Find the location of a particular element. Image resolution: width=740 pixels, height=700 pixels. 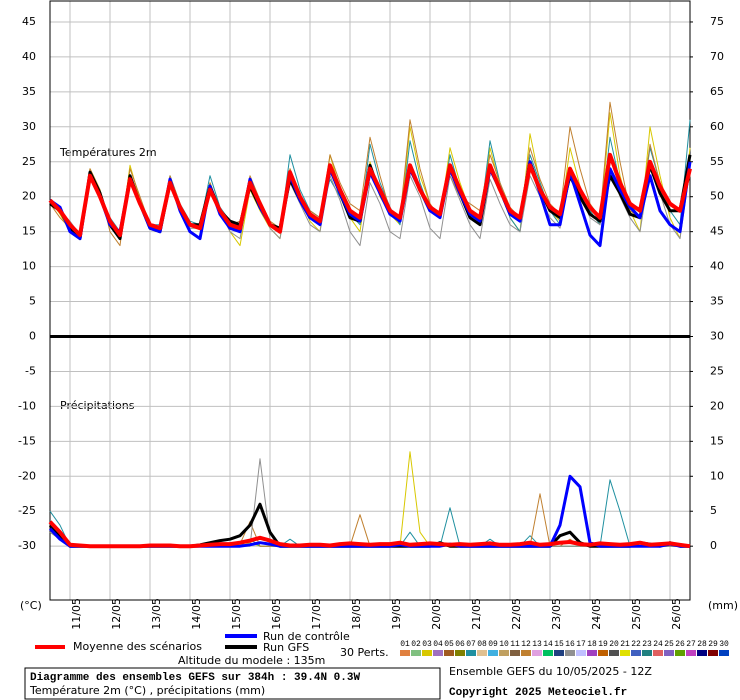

y-tick-label: 30 is located at coordinates (29, 126).